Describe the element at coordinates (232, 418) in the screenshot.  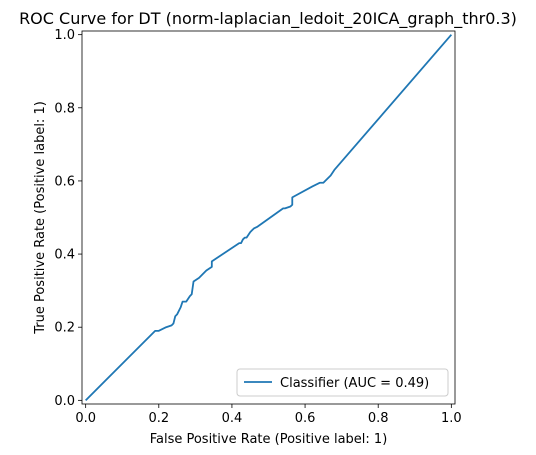
I see `x-tick-label: 0.4` at that location.